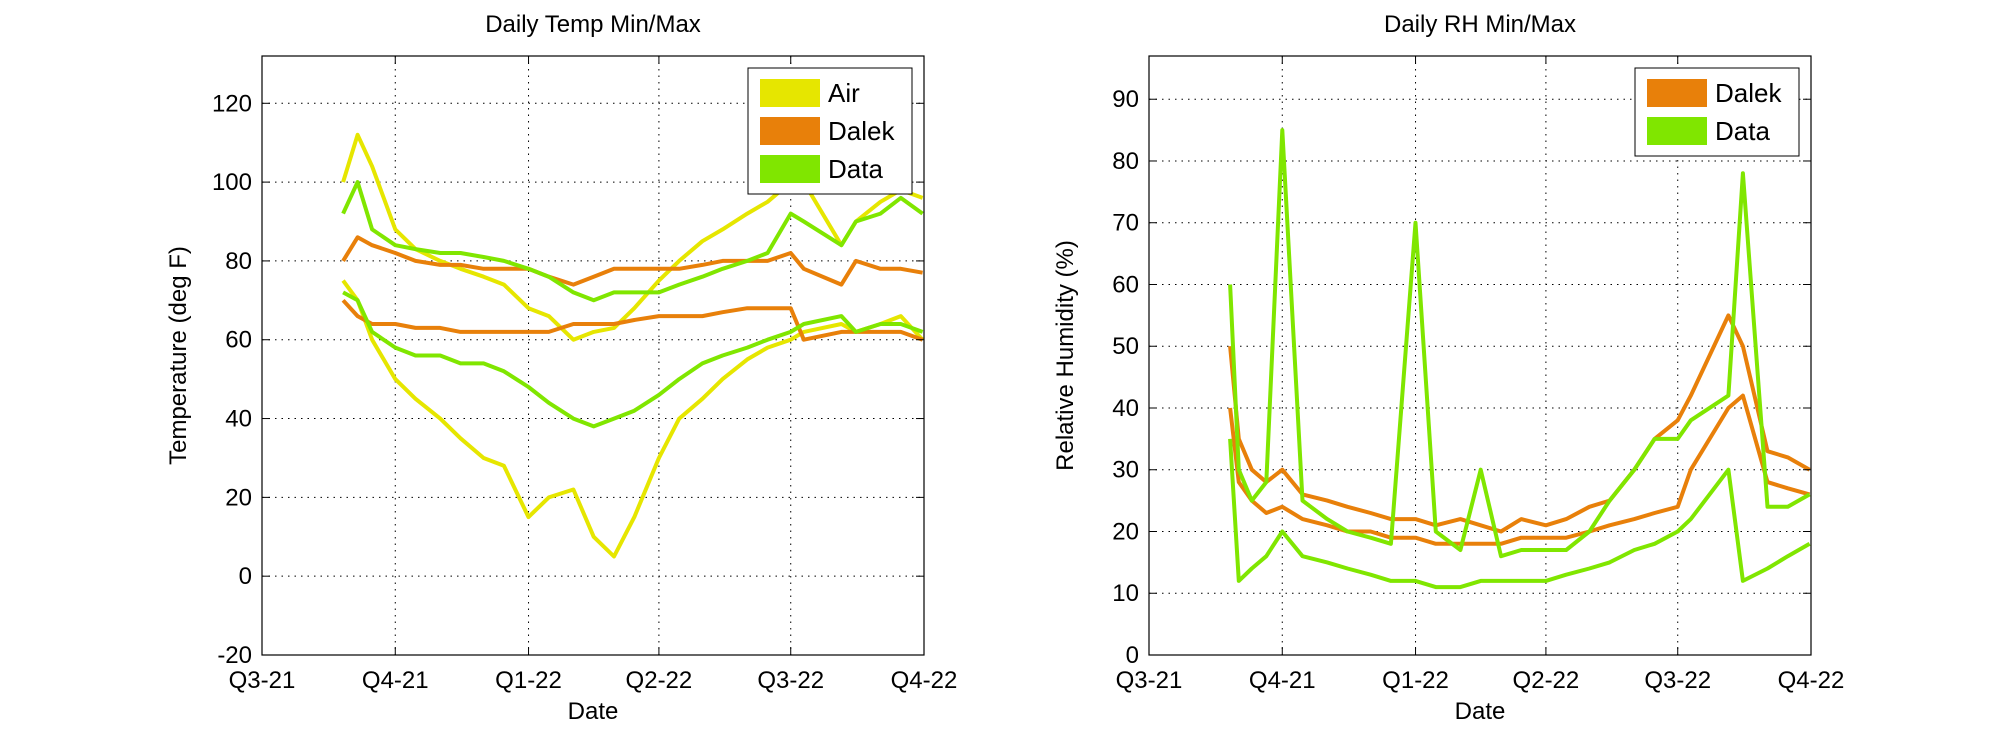 Image resolution: width=1997 pixels, height=740 pixels. What do you see at coordinates (1065, 355) in the screenshot?
I see `y-axis-label: Relative Humidity (%)` at bounding box center [1065, 355].